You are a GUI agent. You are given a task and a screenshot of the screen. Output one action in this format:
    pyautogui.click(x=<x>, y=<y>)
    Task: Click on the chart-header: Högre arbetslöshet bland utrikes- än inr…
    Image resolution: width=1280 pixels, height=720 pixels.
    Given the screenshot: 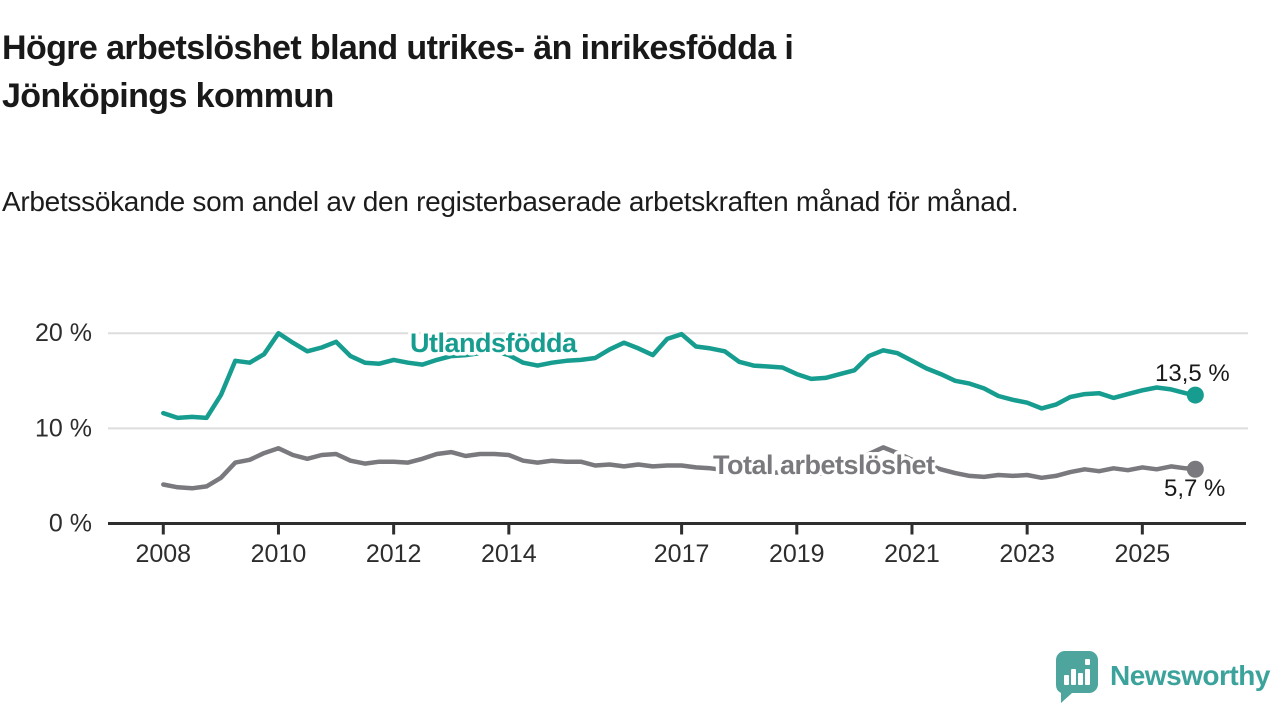 What is the action you would take?
    pyautogui.click(x=632, y=72)
    